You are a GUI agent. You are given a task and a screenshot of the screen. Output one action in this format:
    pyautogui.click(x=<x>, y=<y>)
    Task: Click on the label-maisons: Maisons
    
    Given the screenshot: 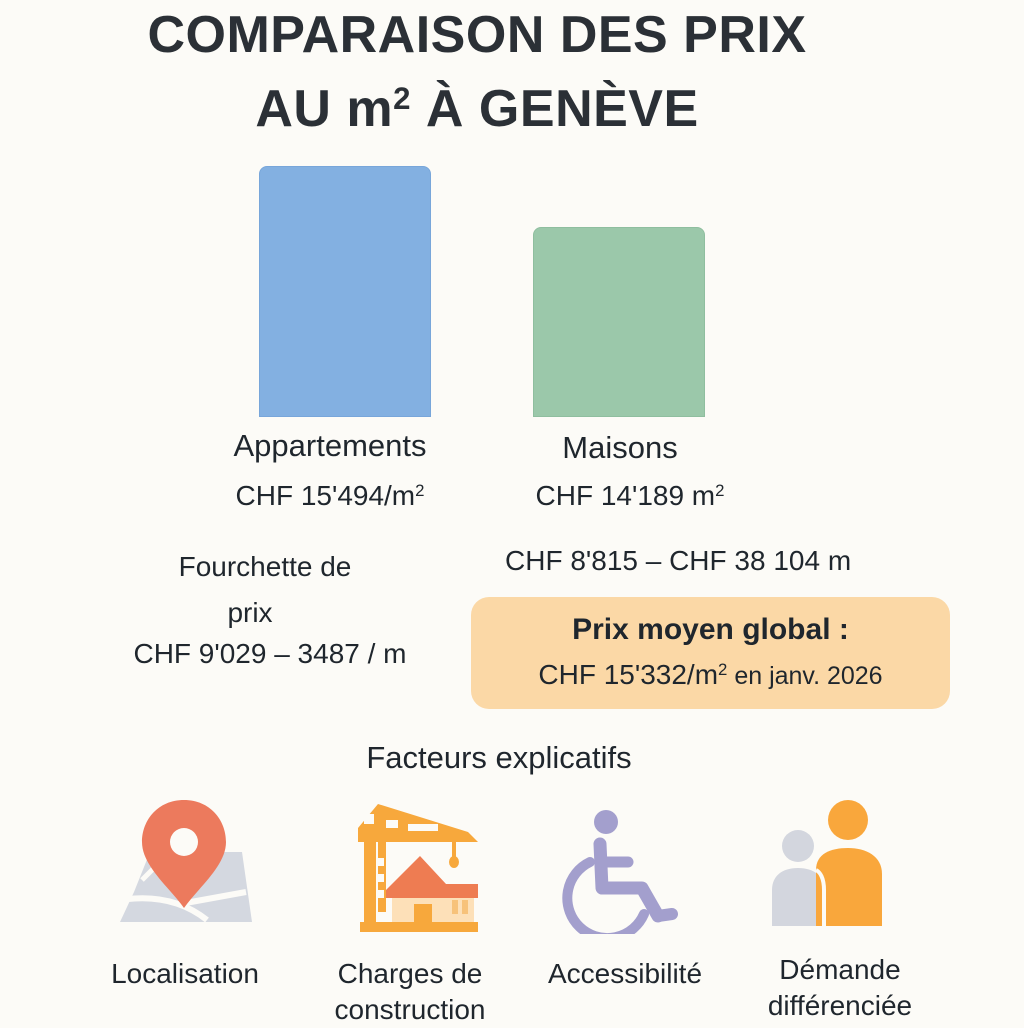 What is the action you would take?
    pyautogui.click(x=620, y=447)
    